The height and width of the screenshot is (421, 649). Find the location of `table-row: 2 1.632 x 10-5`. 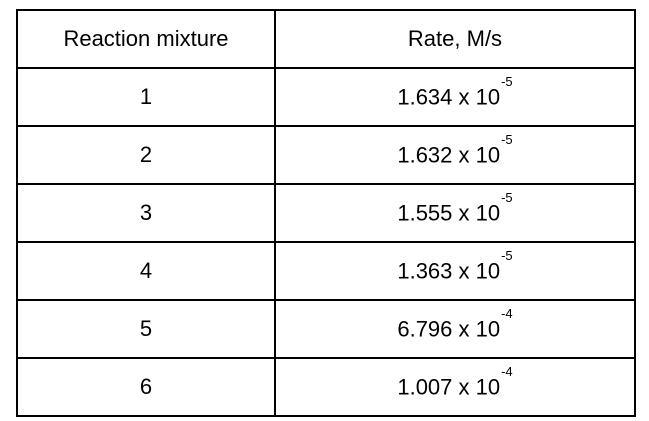

table-row: 2 1.632 x 10-5 is located at coordinates (326, 155).